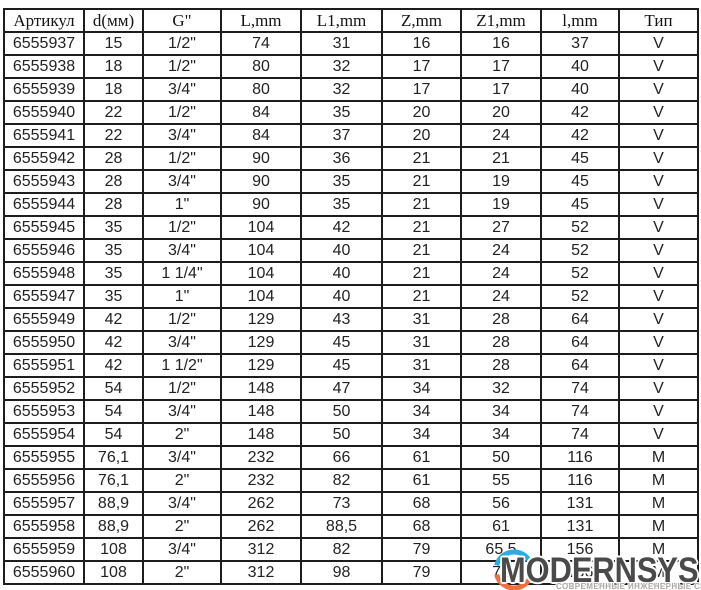  I want to click on table-cell: 6555952, so click(44, 388).